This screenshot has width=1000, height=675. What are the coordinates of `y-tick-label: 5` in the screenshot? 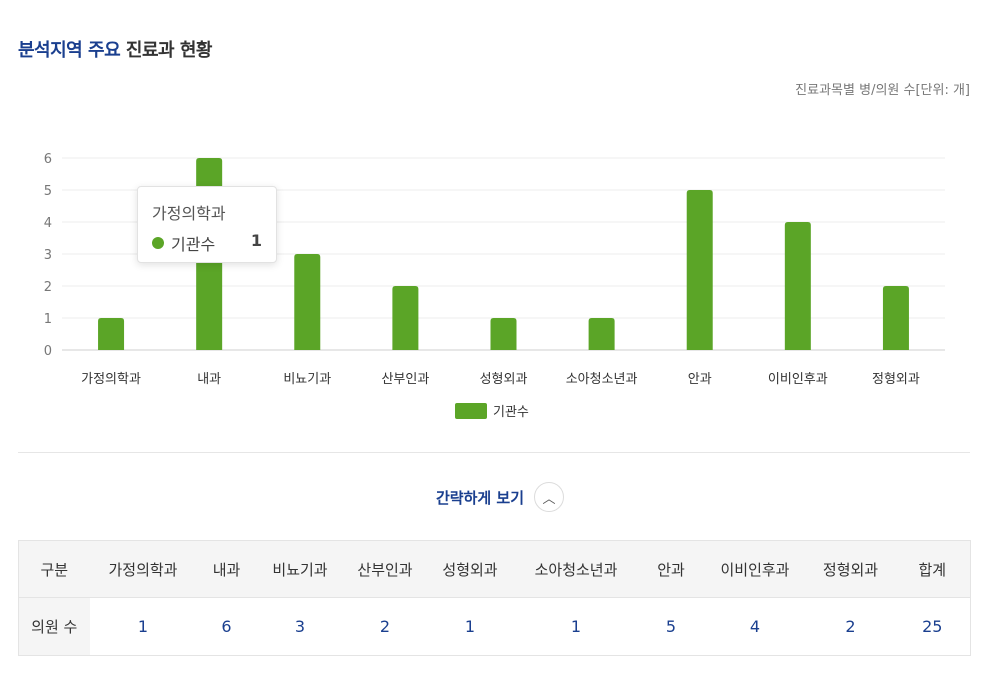 It's located at (48, 191).